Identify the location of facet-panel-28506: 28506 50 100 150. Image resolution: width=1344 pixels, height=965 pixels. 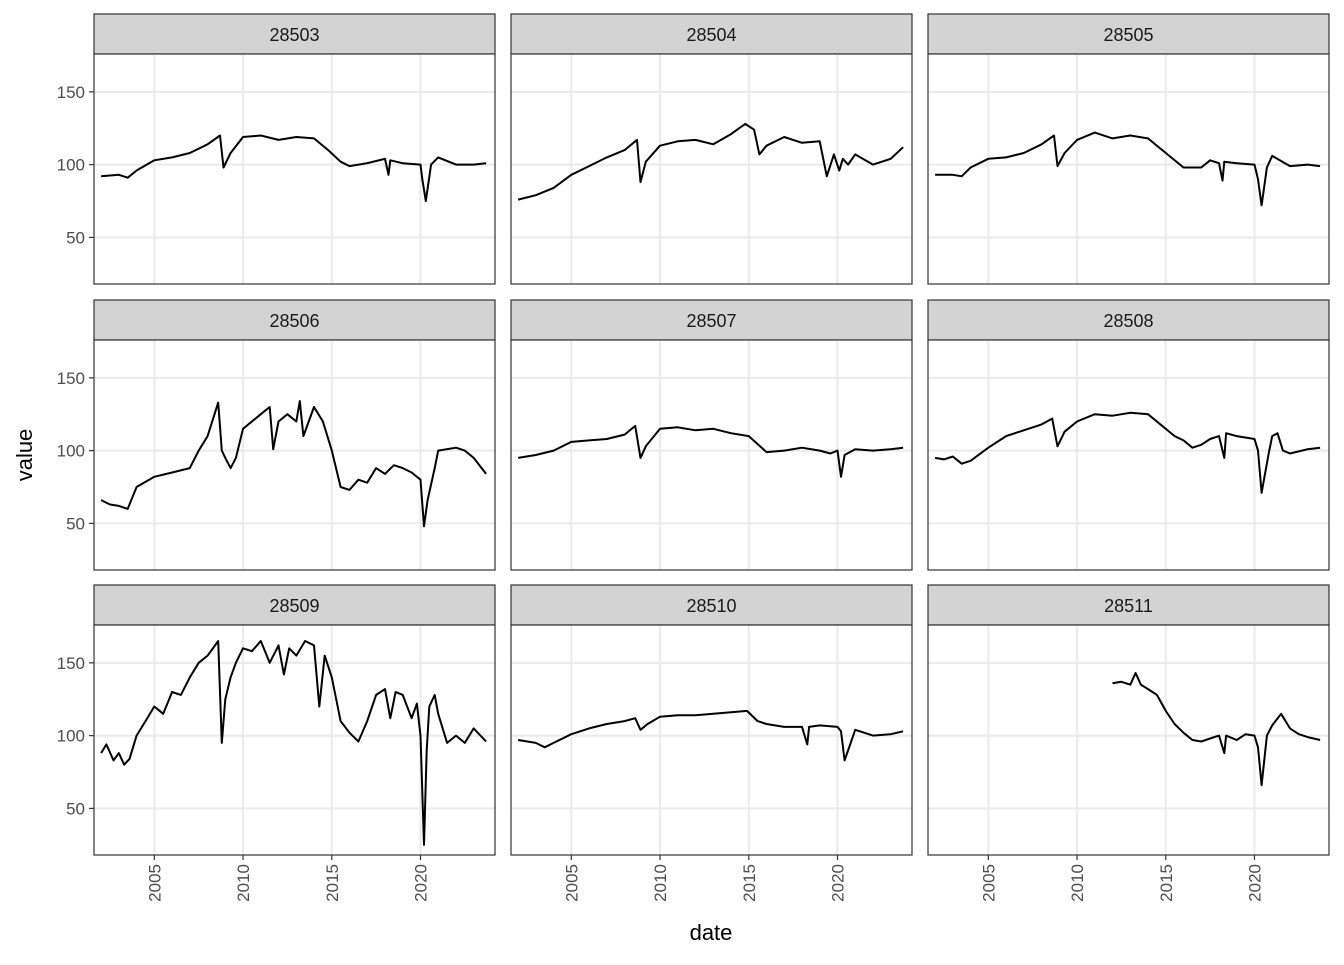
(276, 435).